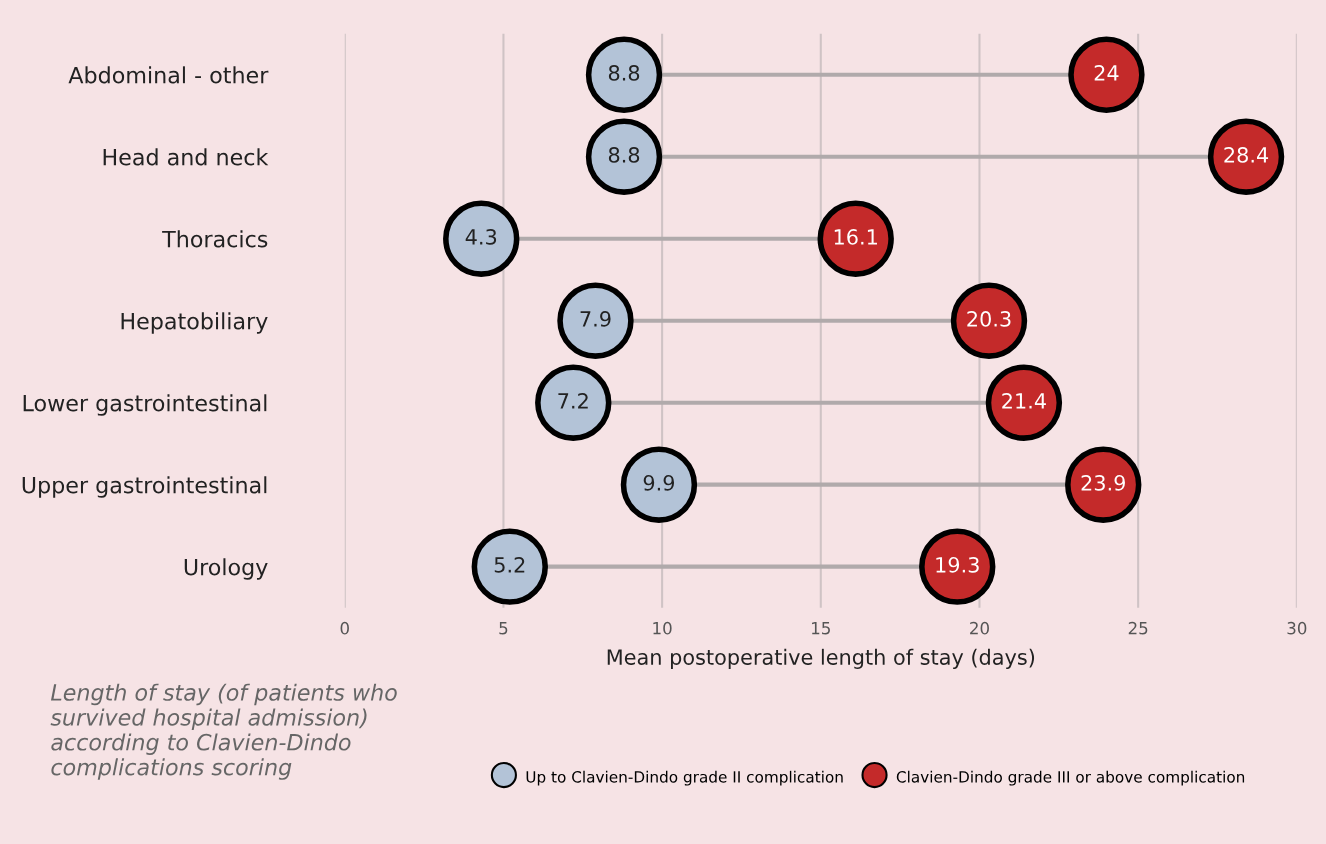  I want to click on data-label: 23.9, so click(1103, 482).